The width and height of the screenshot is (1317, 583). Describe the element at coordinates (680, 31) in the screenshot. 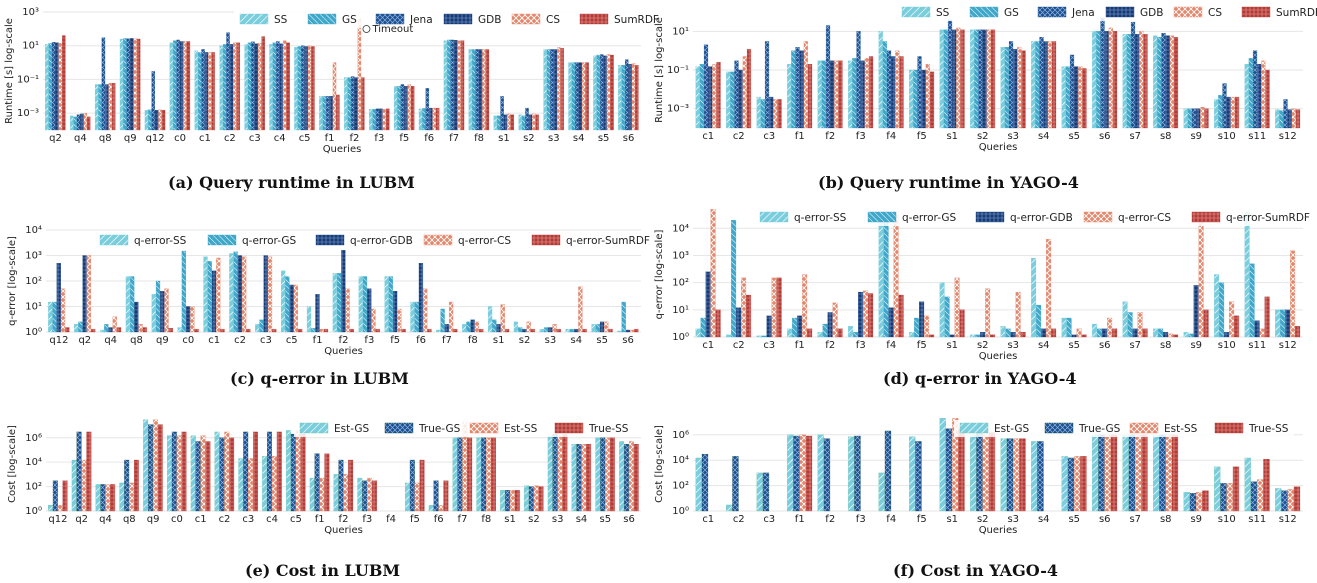

I see `y-tick-label: 10¹` at that location.